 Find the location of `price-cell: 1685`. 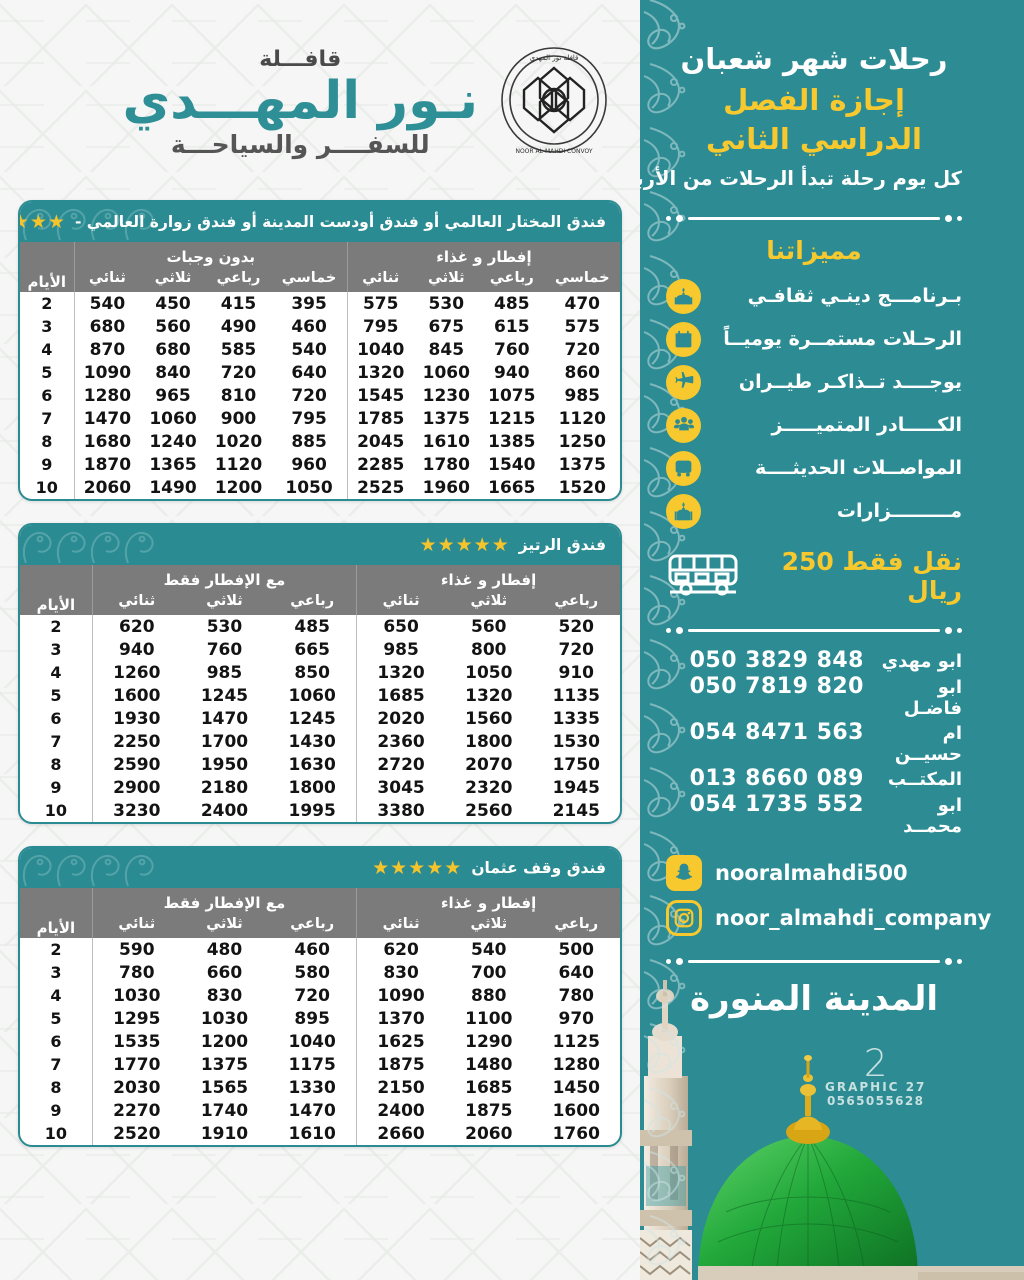

price-cell: 1685 is located at coordinates (489, 1087).